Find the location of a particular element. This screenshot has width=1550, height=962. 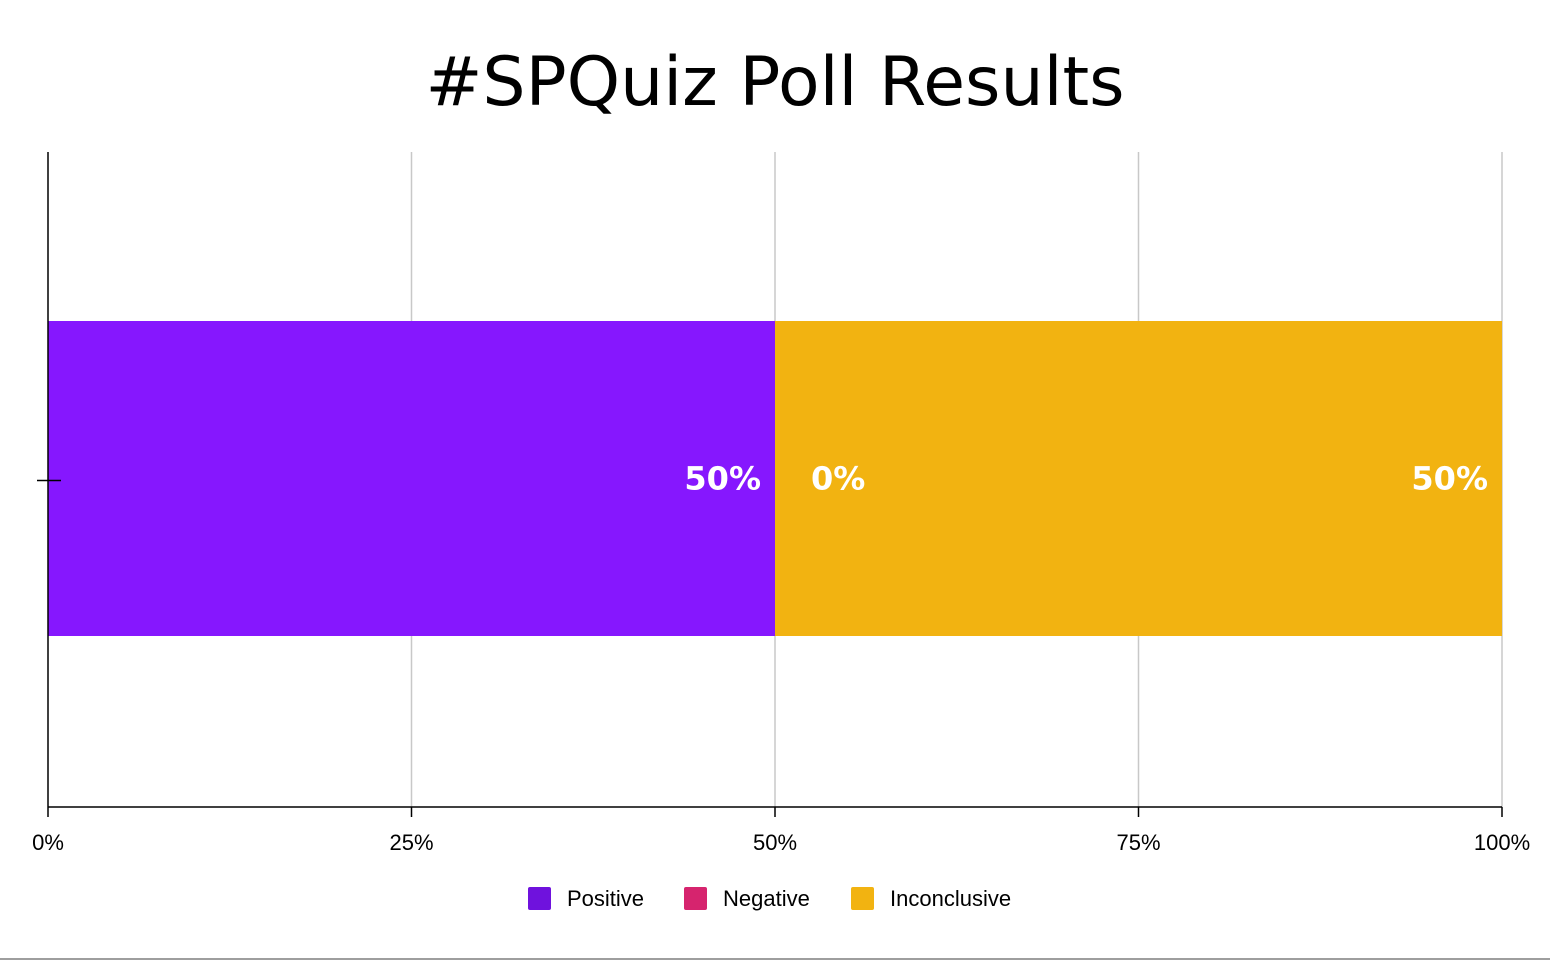

data-label-positive: 50% is located at coordinates (722, 479).